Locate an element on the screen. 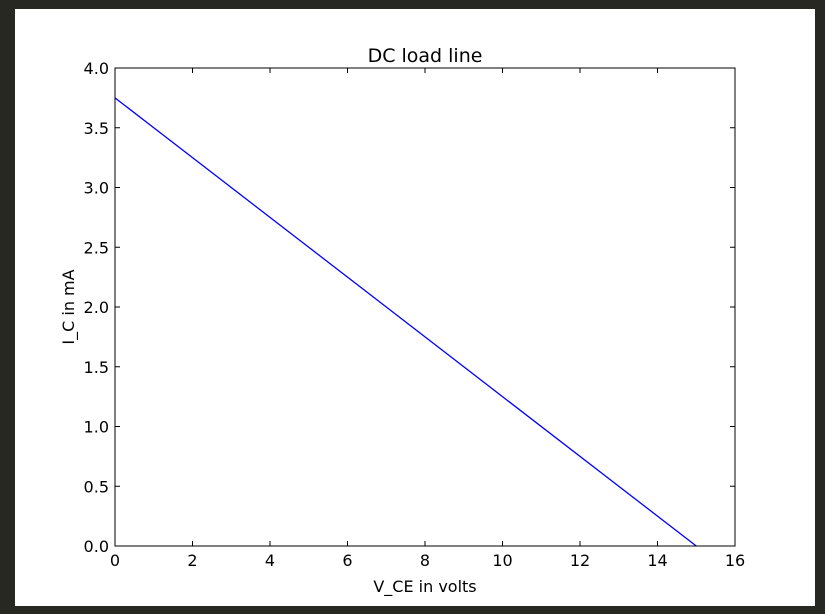  x-tick-label: 2 is located at coordinates (192, 560).